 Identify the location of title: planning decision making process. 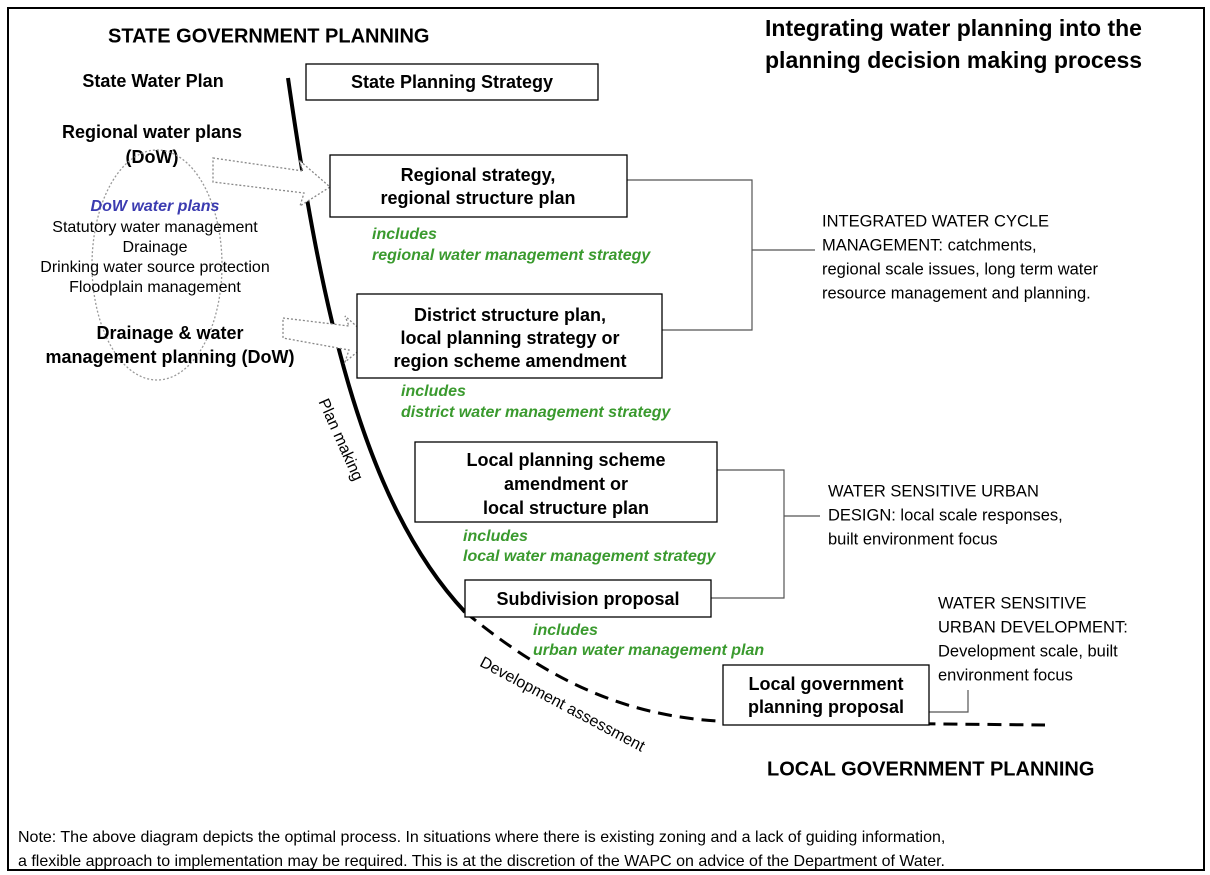
(953, 60).